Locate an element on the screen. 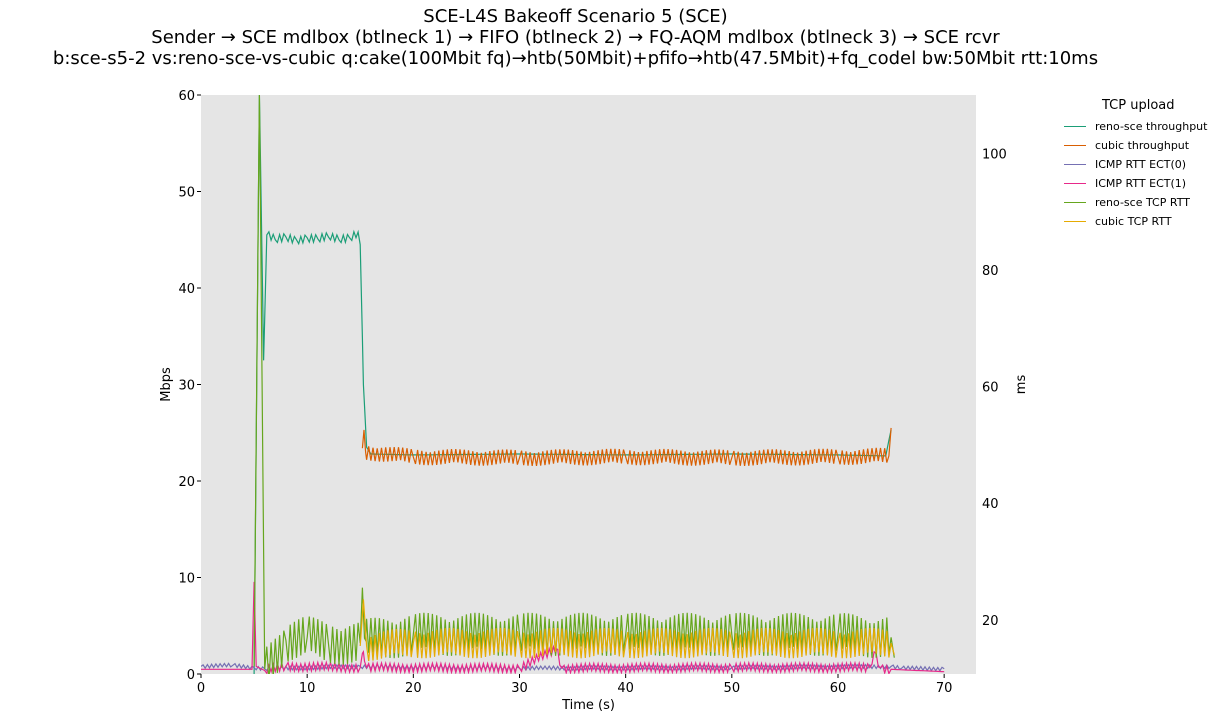 The width and height of the screenshot is (1231, 721). legend-entry: ICMP RTT ECT(0) is located at coordinates (1135, 164).